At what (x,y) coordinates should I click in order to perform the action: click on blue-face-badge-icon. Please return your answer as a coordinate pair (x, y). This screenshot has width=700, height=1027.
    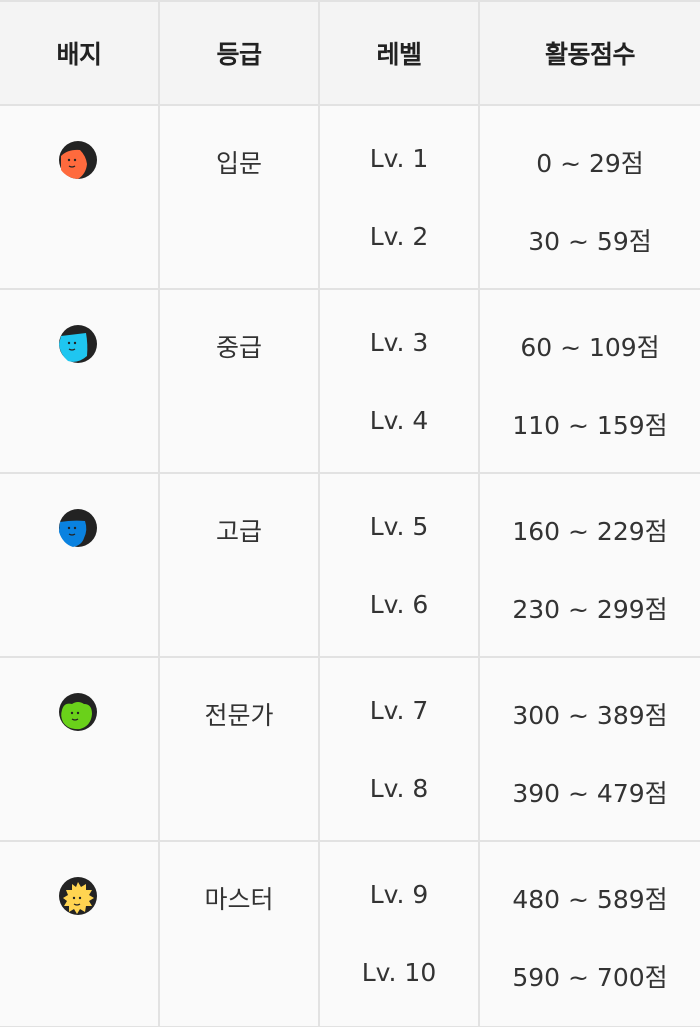
    Looking at the image, I should click on (78, 528).